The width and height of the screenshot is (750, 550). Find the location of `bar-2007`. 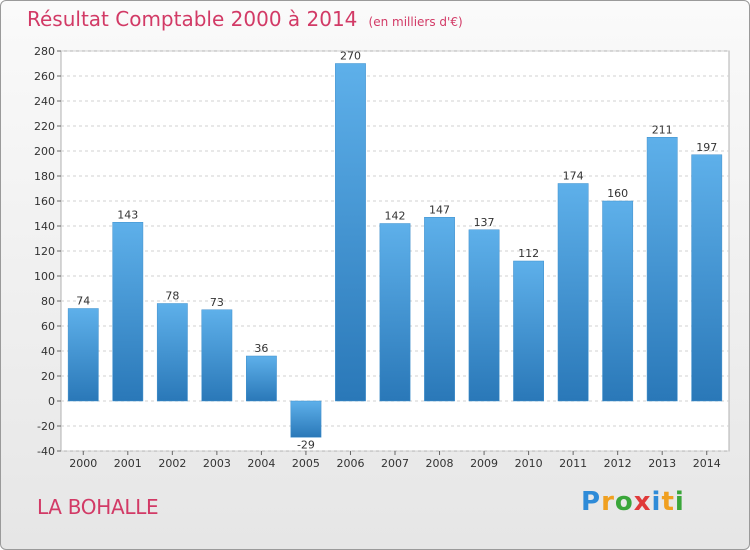

bar-2007 is located at coordinates (395, 312).